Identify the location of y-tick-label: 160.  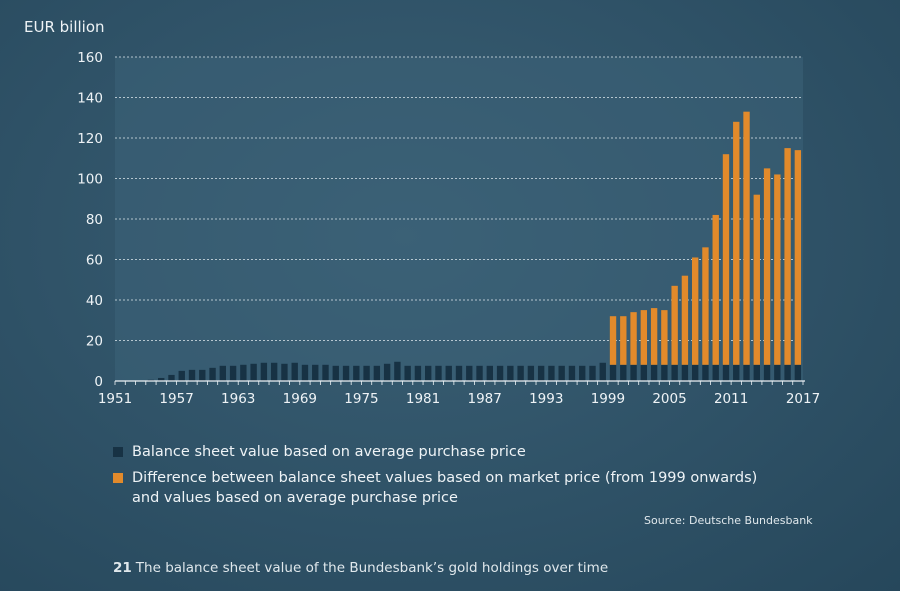
(90, 58).